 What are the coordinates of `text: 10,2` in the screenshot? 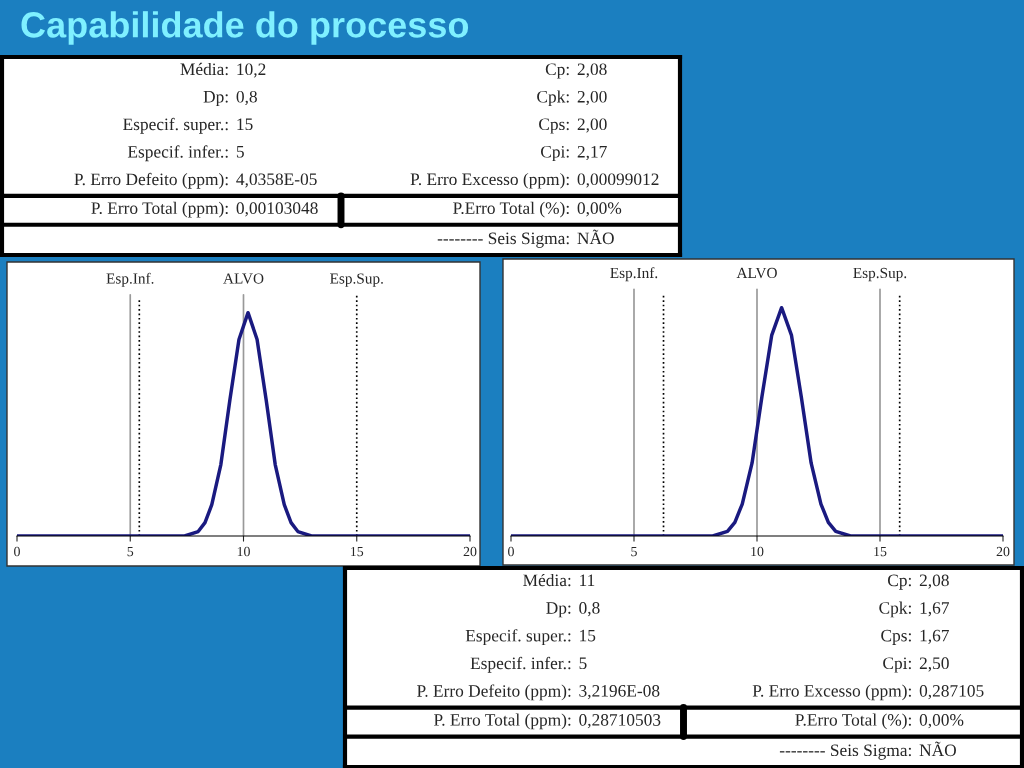 It's located at (251, 70).